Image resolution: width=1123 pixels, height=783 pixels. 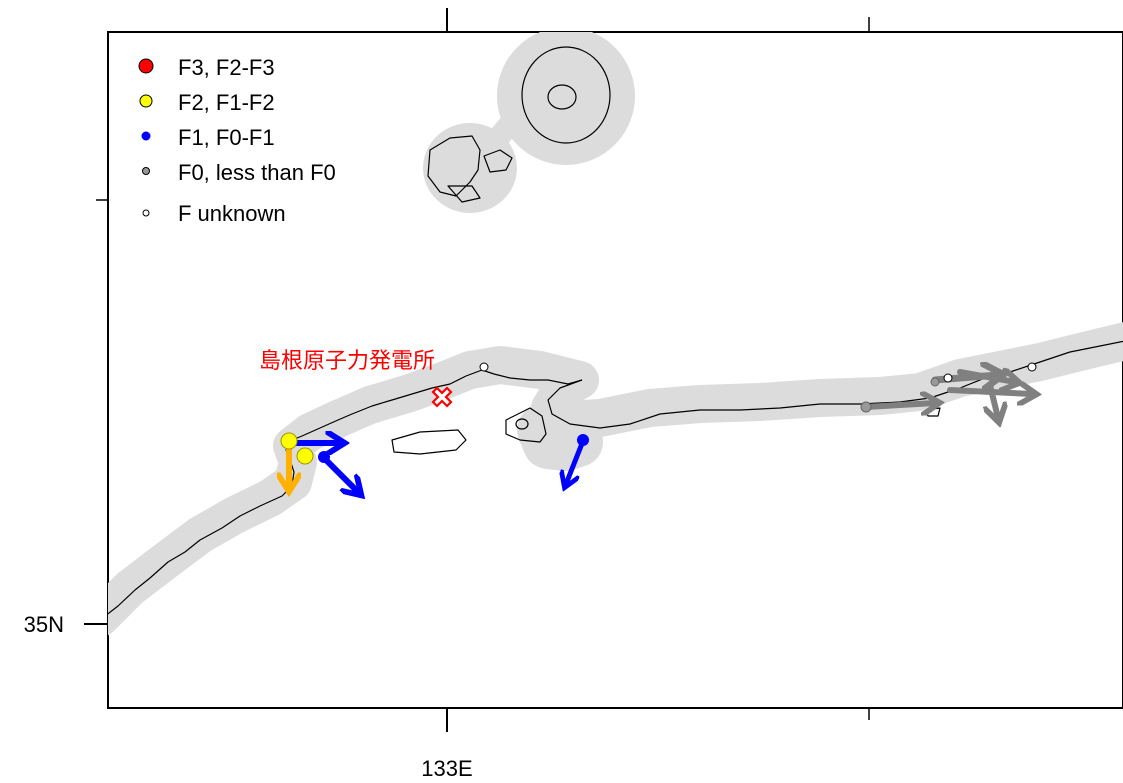 What do you see at coordinates (446, 768) in the screenshot?
I see `lon-axis-label: 133E` at bounding box center [446, 768].